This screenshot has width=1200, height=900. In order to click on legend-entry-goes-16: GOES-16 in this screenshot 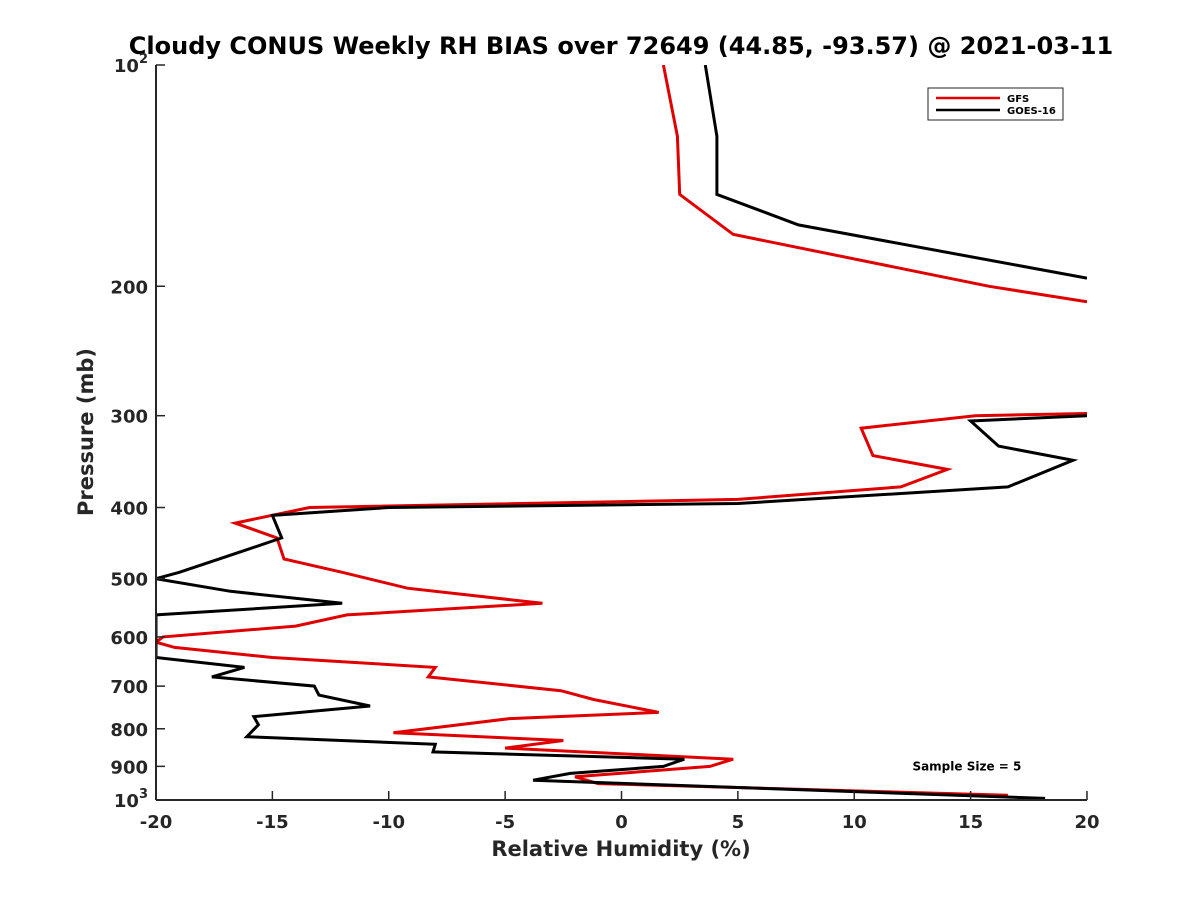, I will do `click(1031, 111)`.